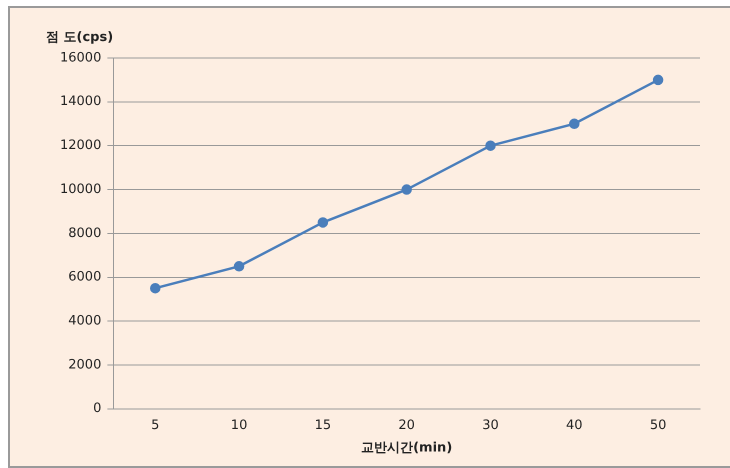  Describe the element at coordinates (239, 425) in the screenshot. I see `x-tick-label: 10` at that location.